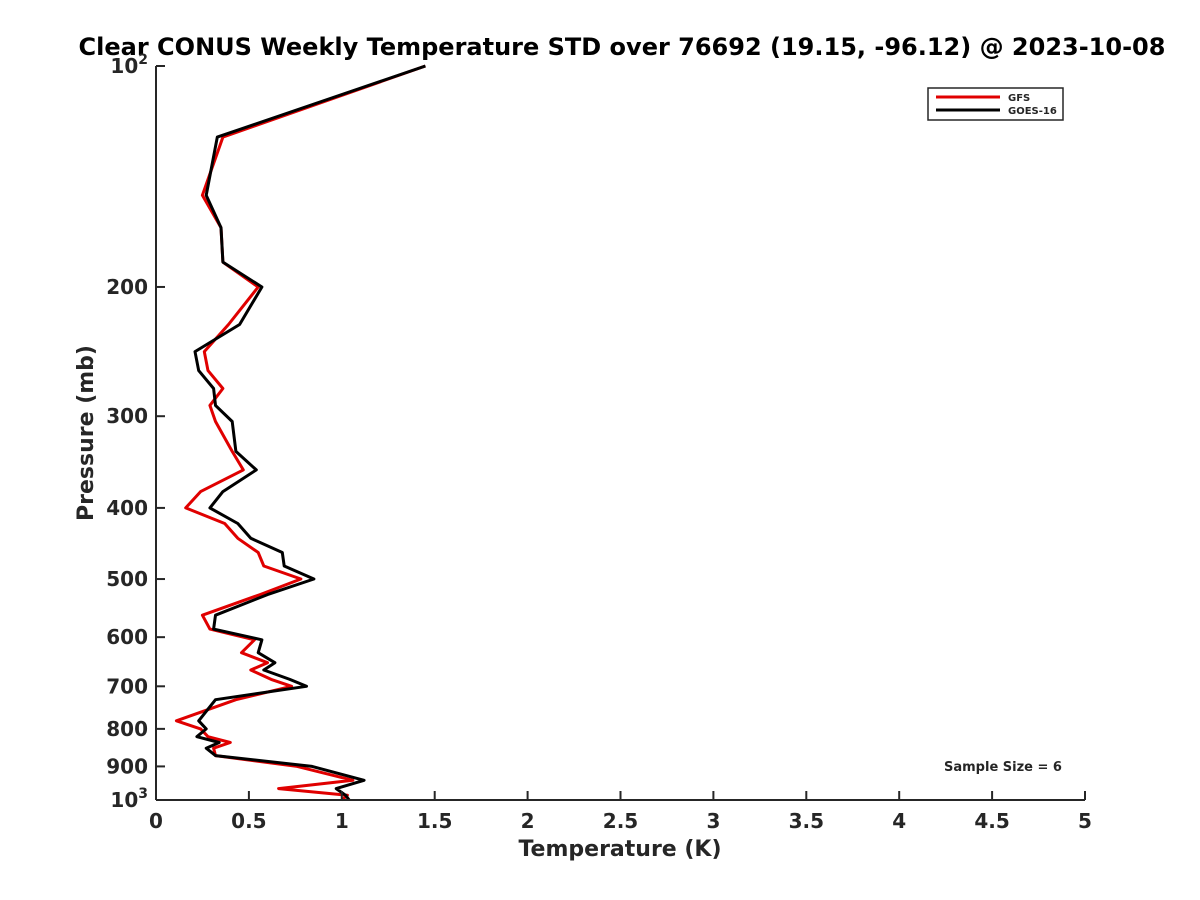 The width and height of the screenshot is (1200, 900). Describe the element at coordinates (129, 799) in the screenshot. I see `y-tick-label: 10³` at that location.